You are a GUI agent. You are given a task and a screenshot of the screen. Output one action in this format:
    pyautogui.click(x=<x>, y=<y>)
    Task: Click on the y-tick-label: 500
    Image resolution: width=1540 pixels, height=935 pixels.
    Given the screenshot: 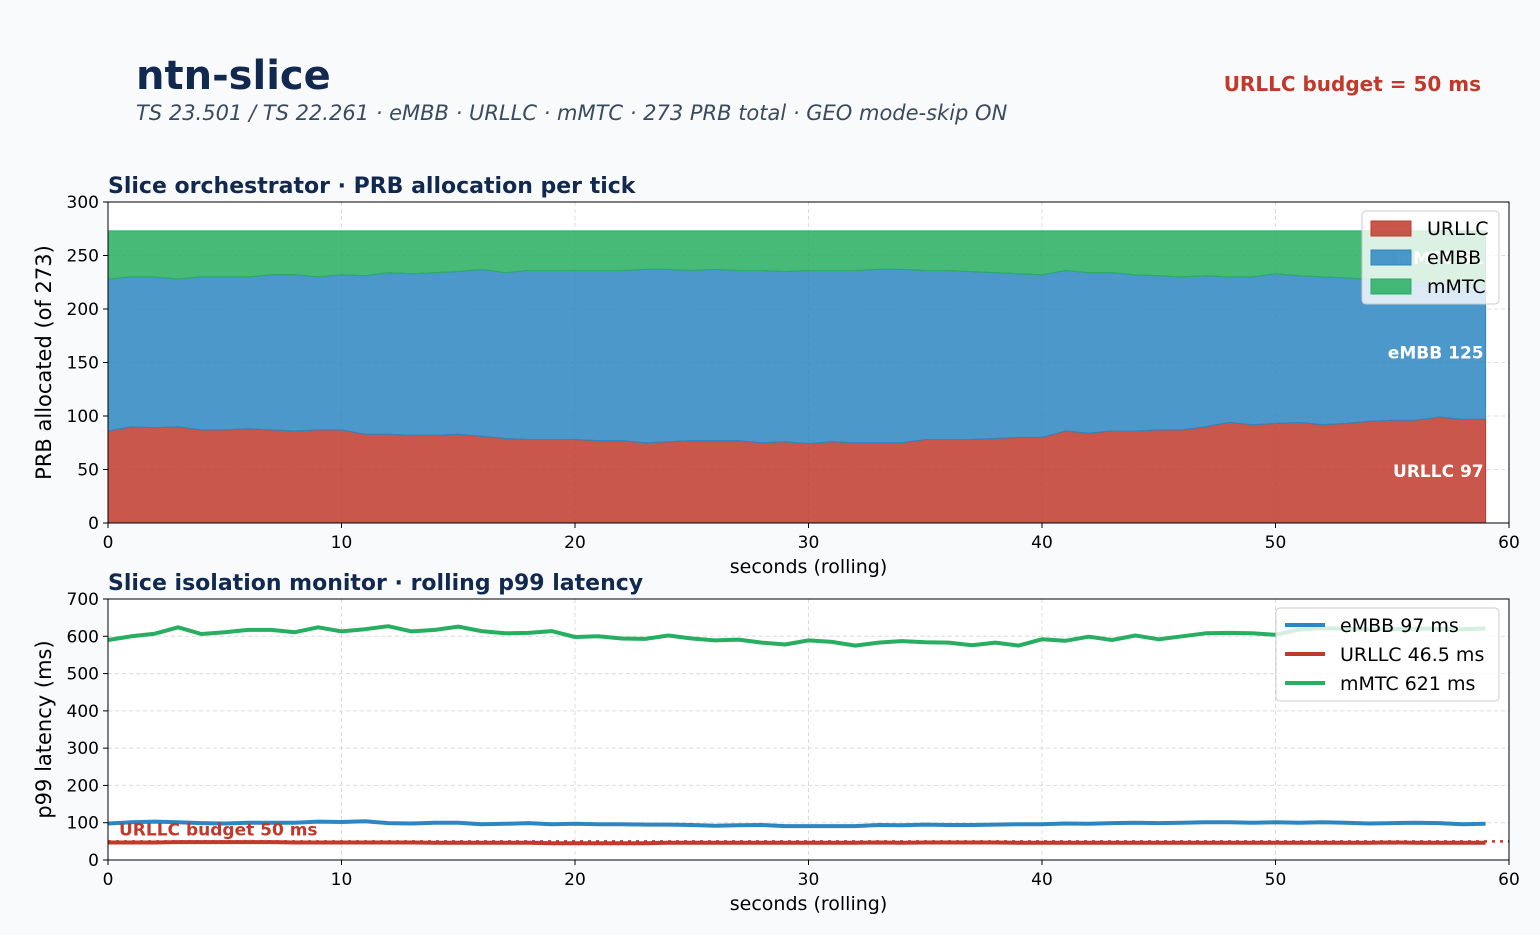 What is the action you would take?
    pyautogui.click(x=83, y=675)
    